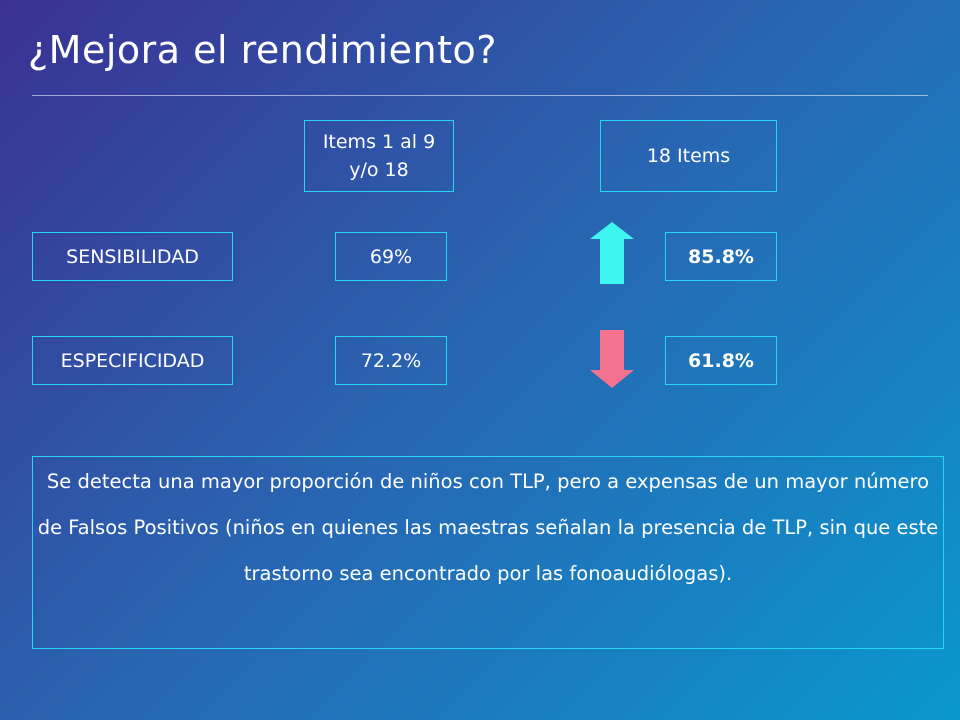 This screenshot has height=720, width=960. Describe the element at coordinates (391, 256) in the screenshot. I see `value-sensibilidad-items-1-9: 69%` at that location.